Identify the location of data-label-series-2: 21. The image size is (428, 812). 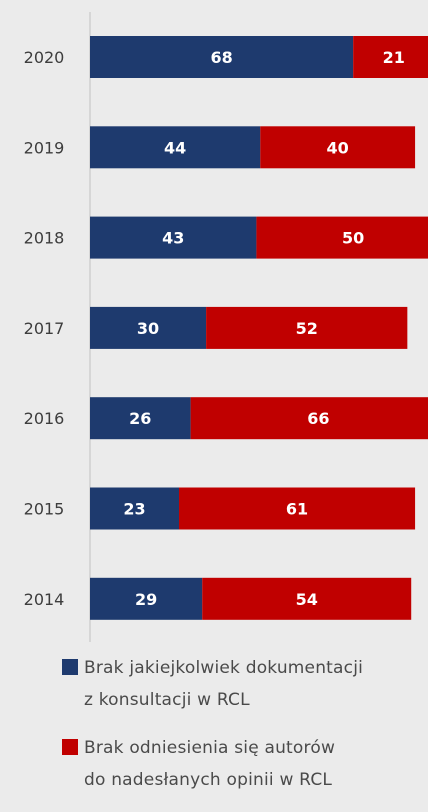
(394, 57).